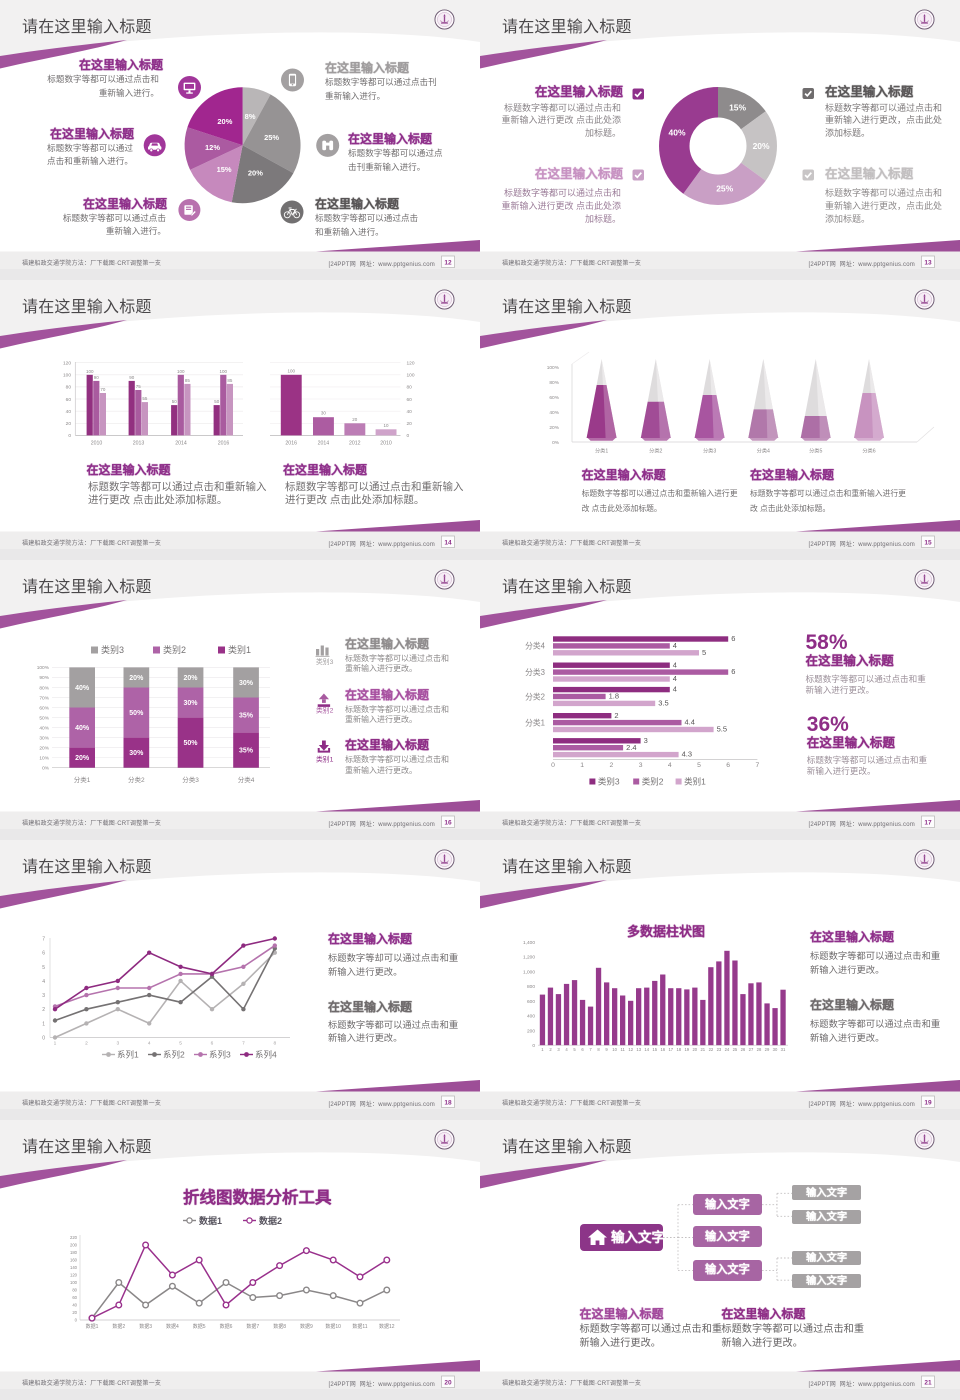 Image resolution: width=960 pixels, height=1400 pixels. Describe the element at coordinates (97, 377) in the screenshot. I see `svg-text: 90` at that location.